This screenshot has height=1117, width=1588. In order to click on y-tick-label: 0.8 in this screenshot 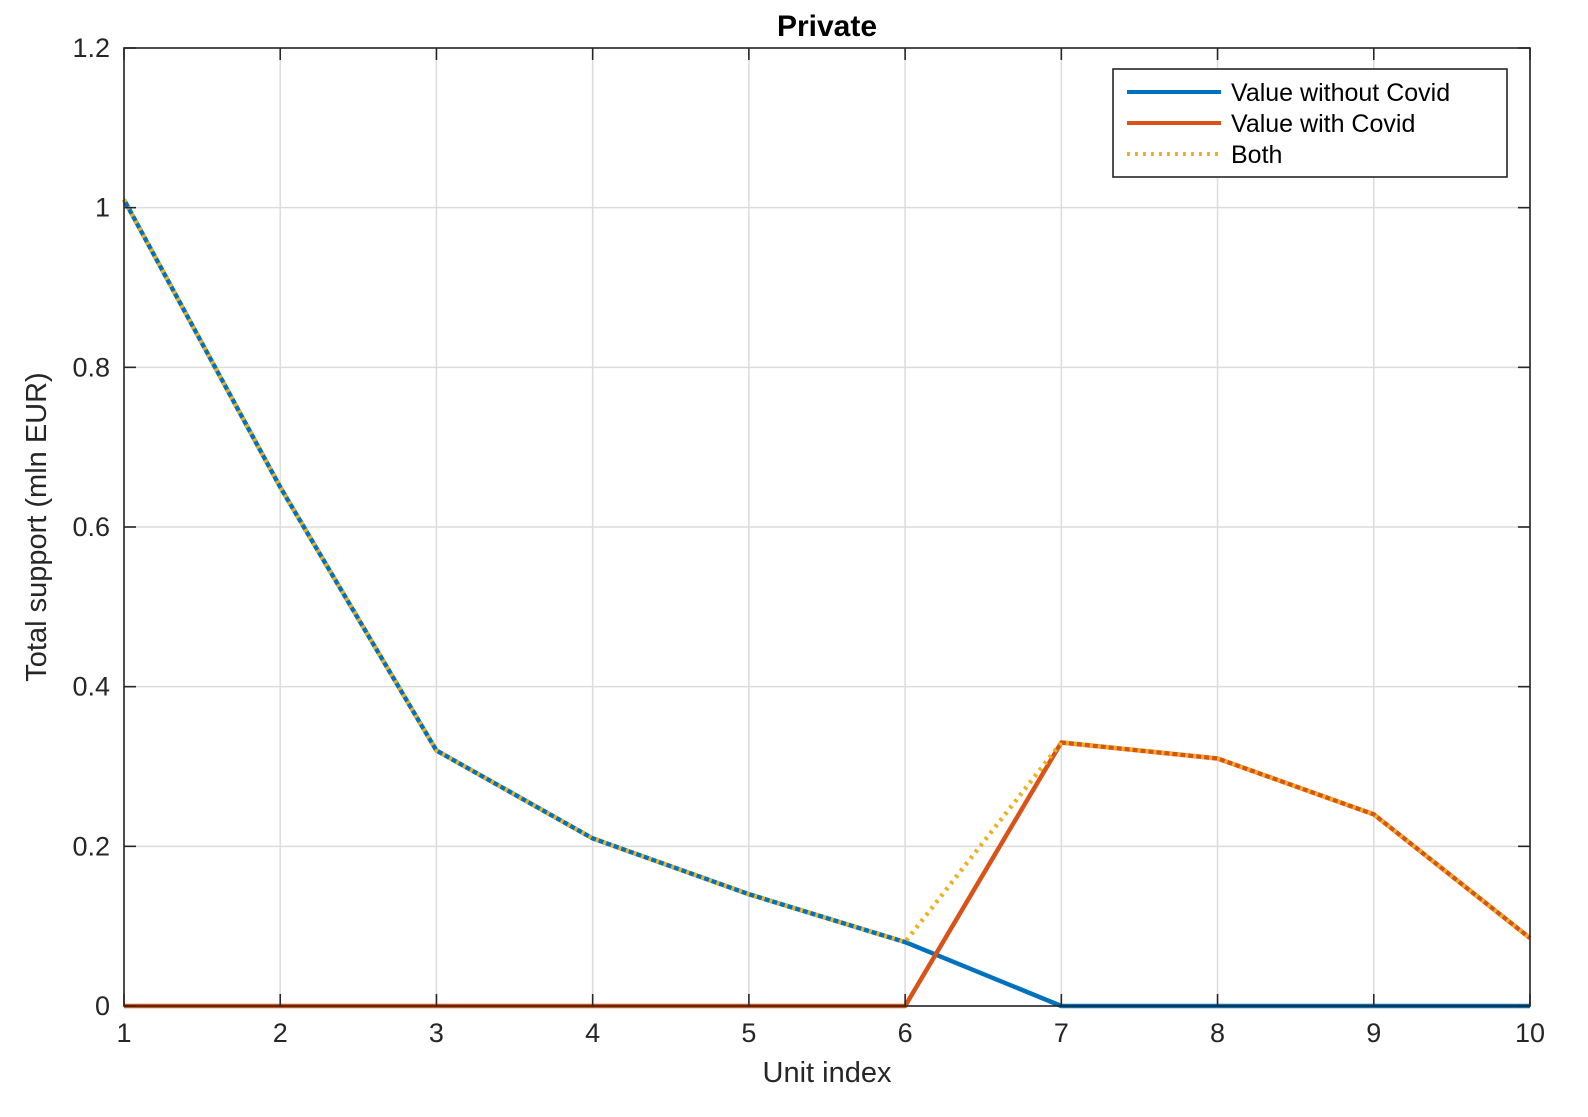, I will do `click(91, 367)`.